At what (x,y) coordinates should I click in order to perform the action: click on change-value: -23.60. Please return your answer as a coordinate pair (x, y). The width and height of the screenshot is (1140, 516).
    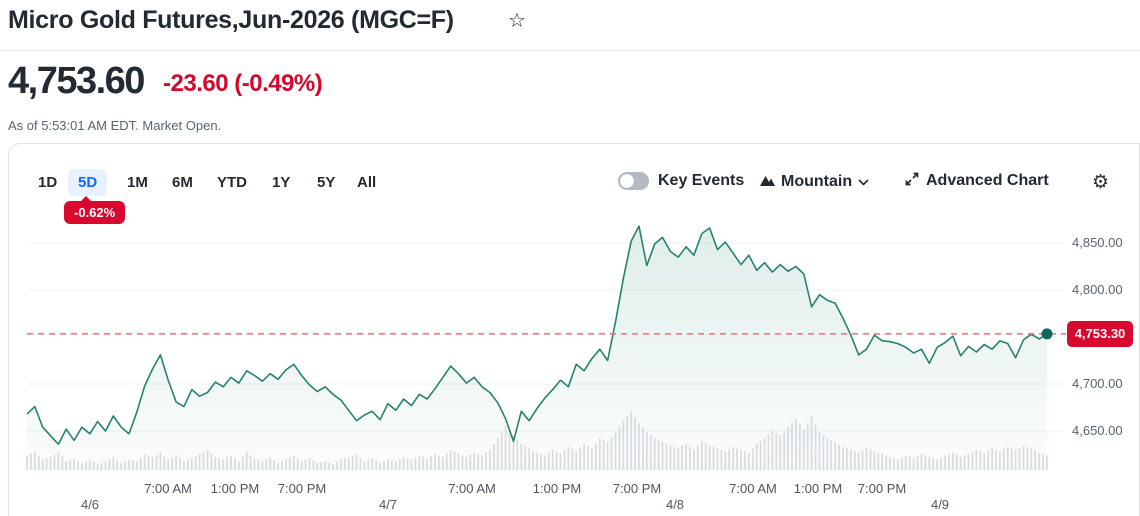
    Looking at the image, I should click on (196, 83).